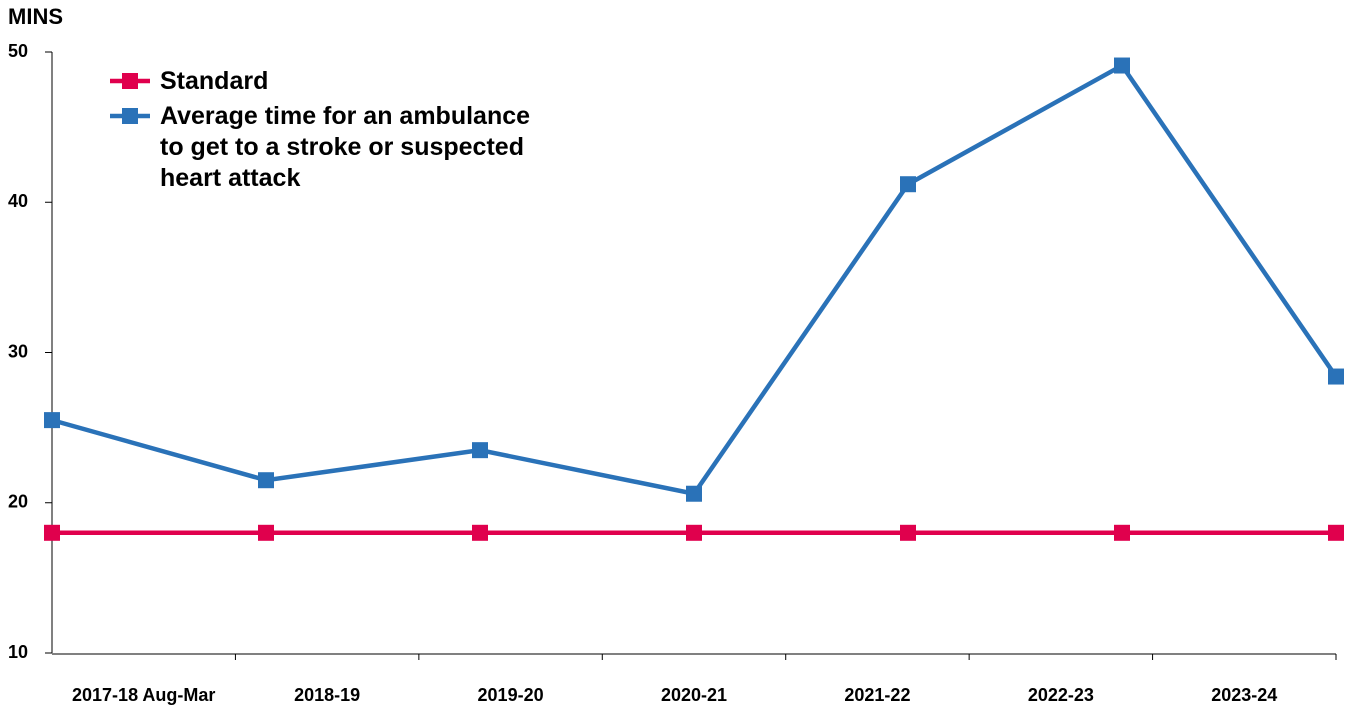 The height and width of the screenshot is (711, 1354). I want to click on y-tick-label: 30, so click(18, 351).